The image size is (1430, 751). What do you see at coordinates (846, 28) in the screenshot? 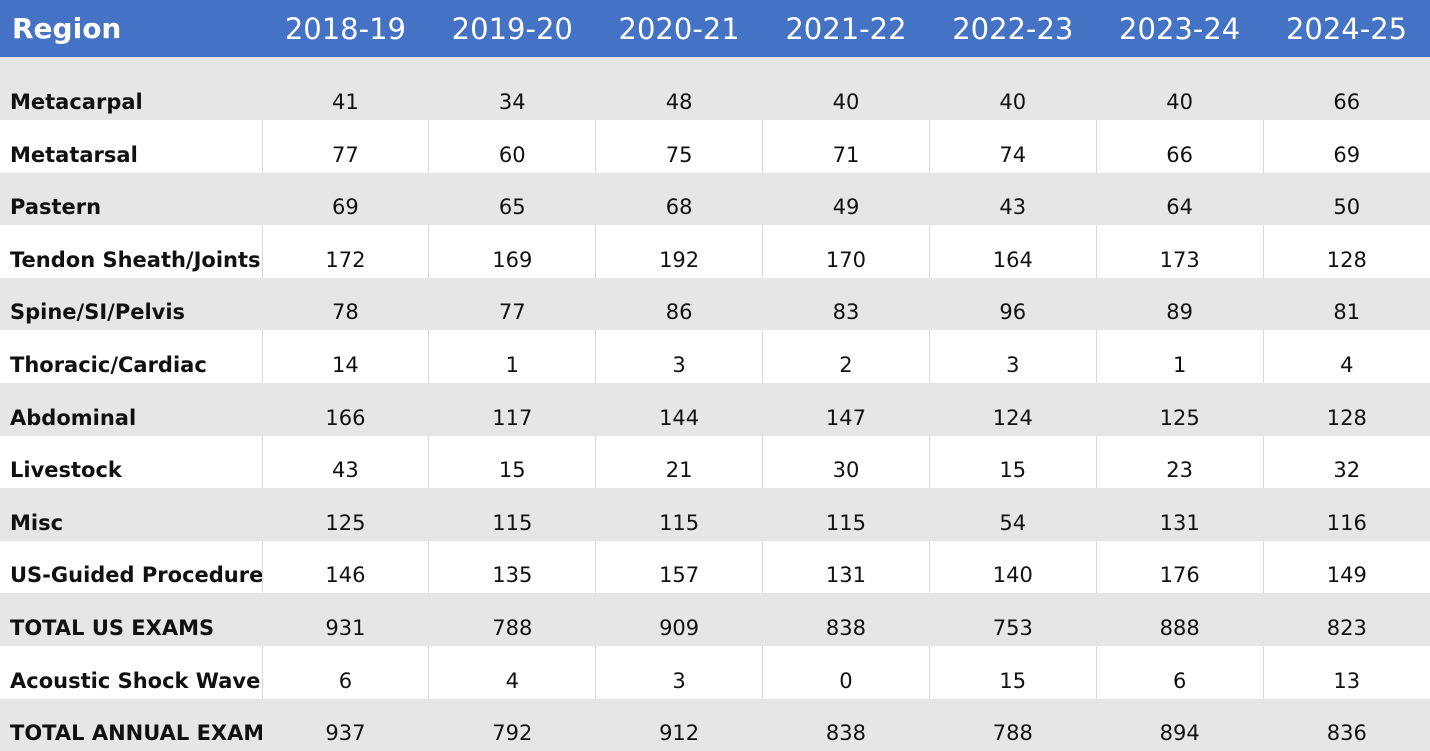
I see `header-year: 2021-22` at bounding box center [846, 28].